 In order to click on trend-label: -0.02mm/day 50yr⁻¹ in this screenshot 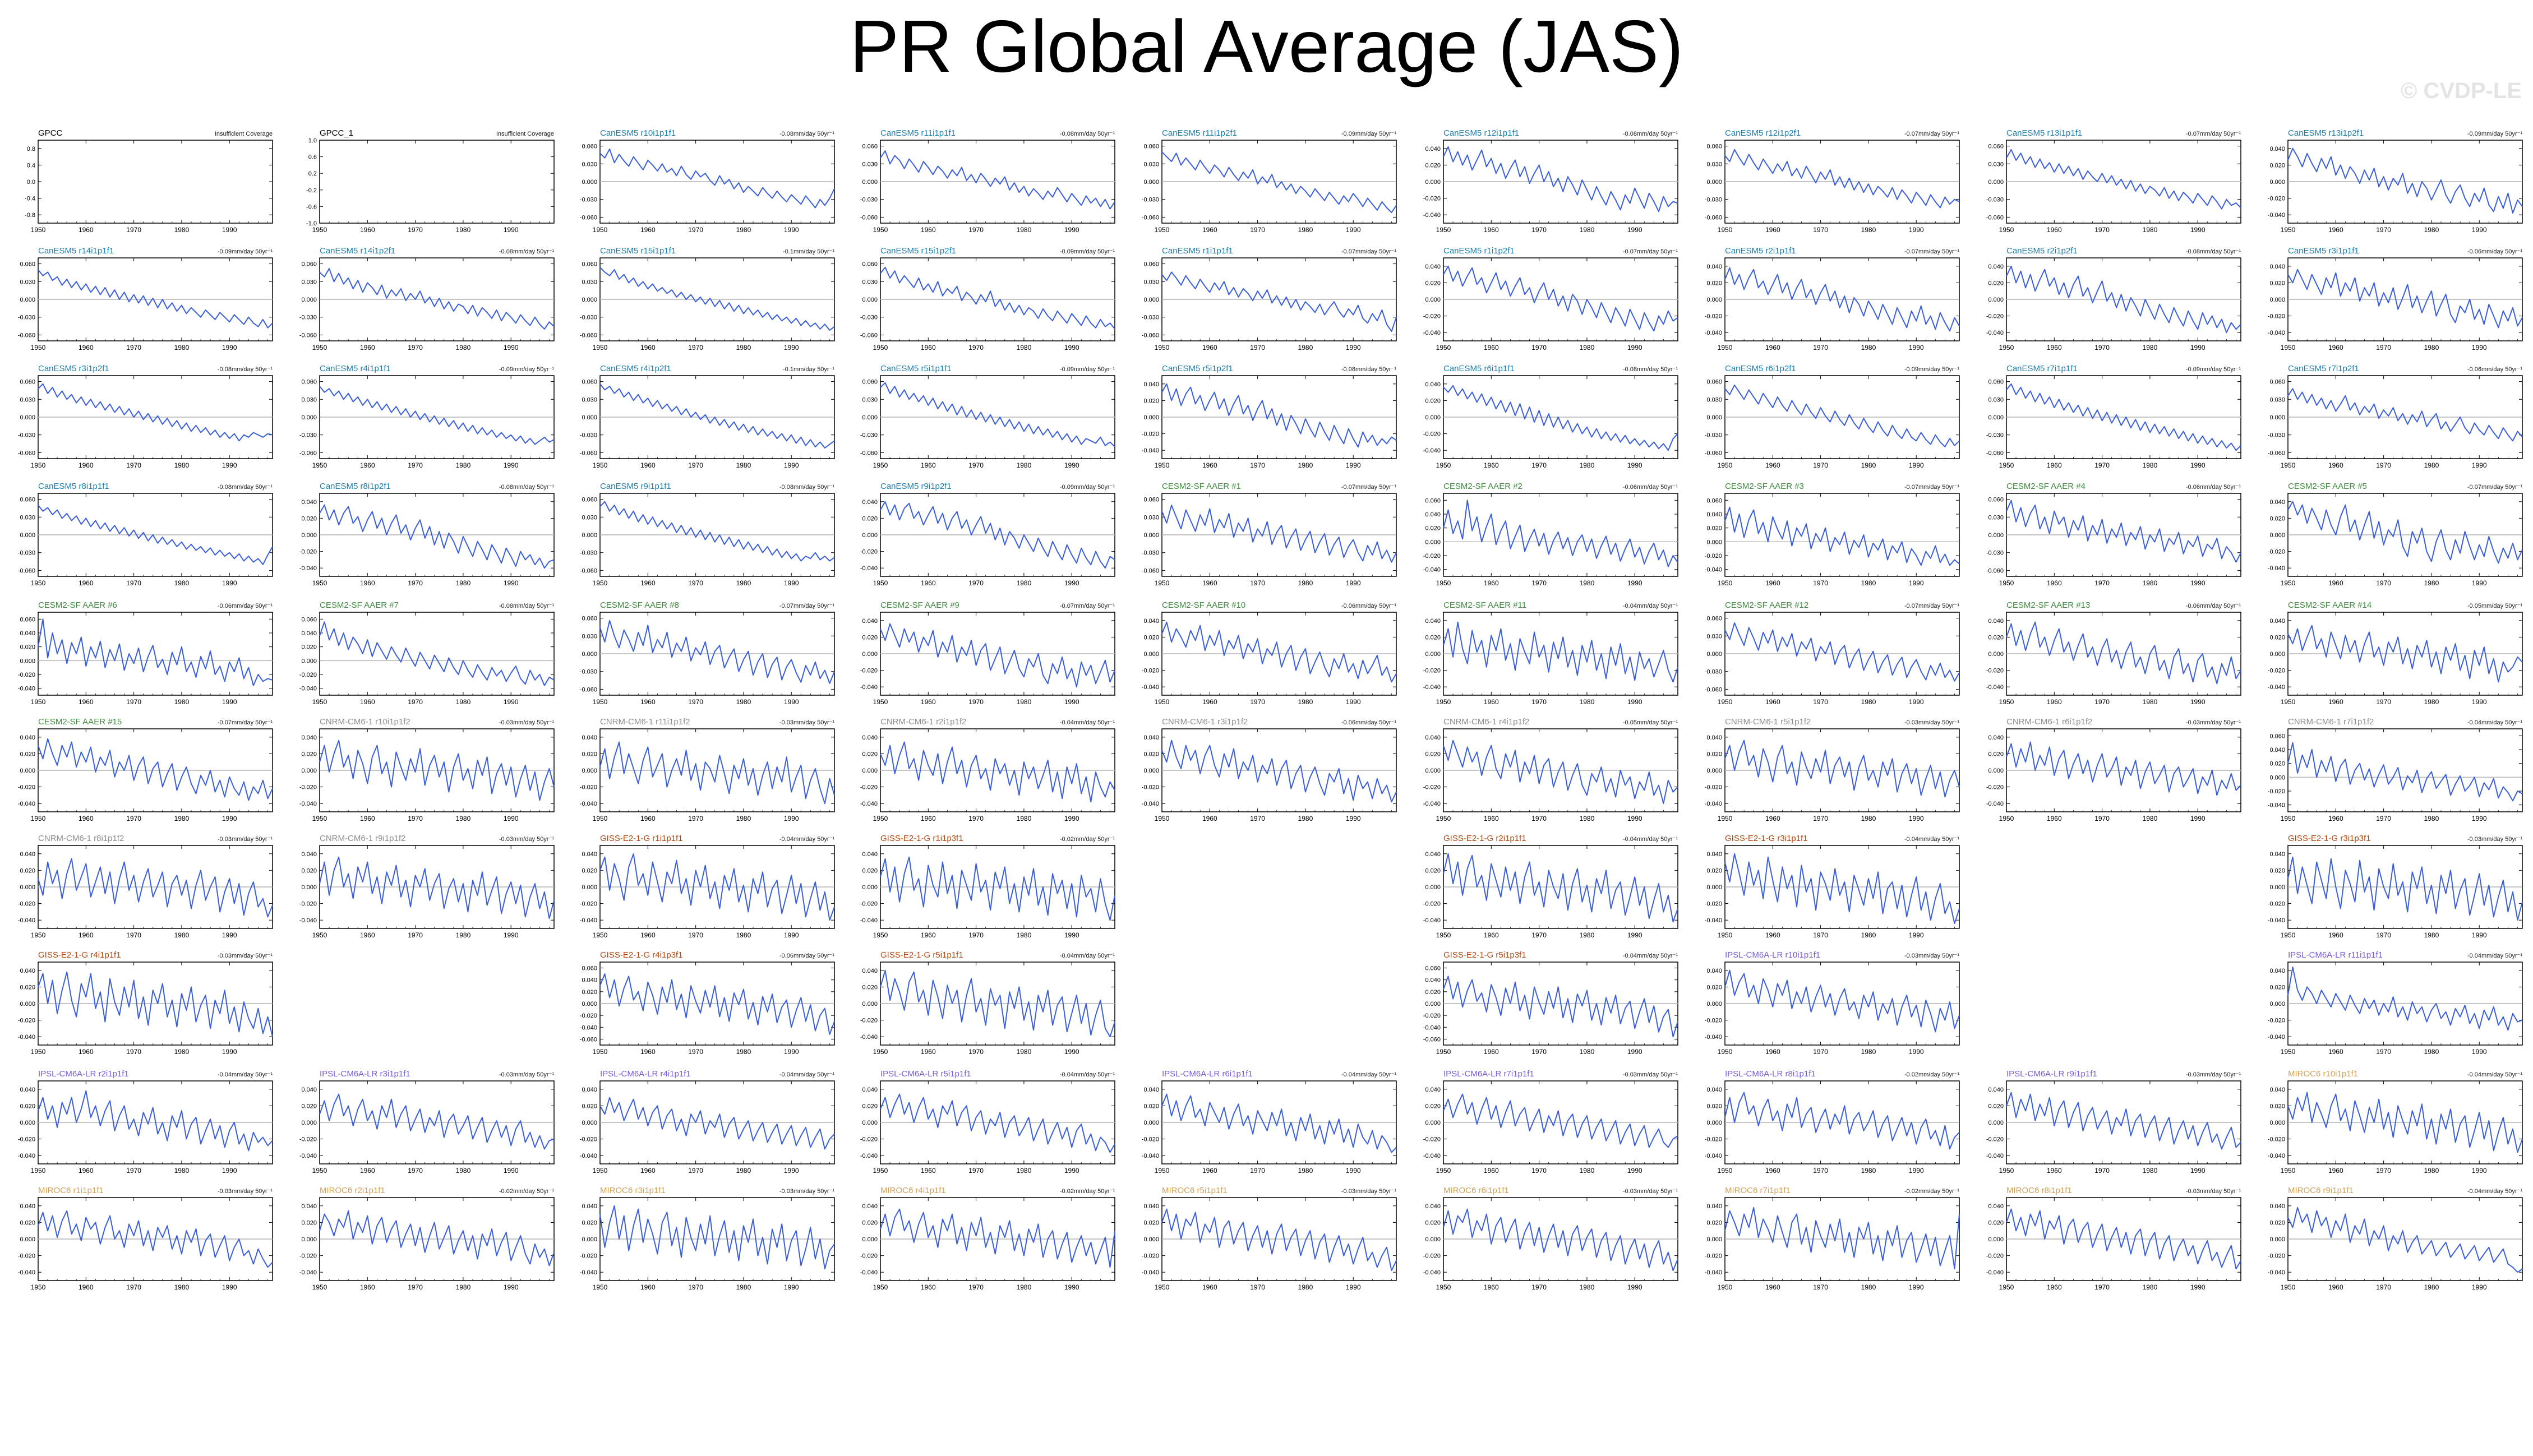, I will do `click(1088, 840)`.